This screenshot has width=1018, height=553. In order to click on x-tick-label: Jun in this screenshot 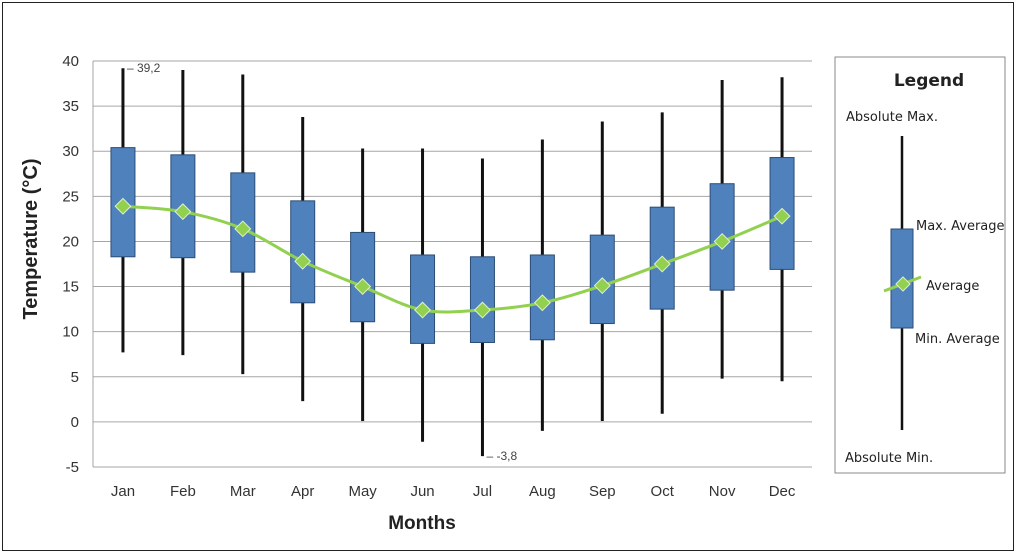, I will do `click(422, 491)`.